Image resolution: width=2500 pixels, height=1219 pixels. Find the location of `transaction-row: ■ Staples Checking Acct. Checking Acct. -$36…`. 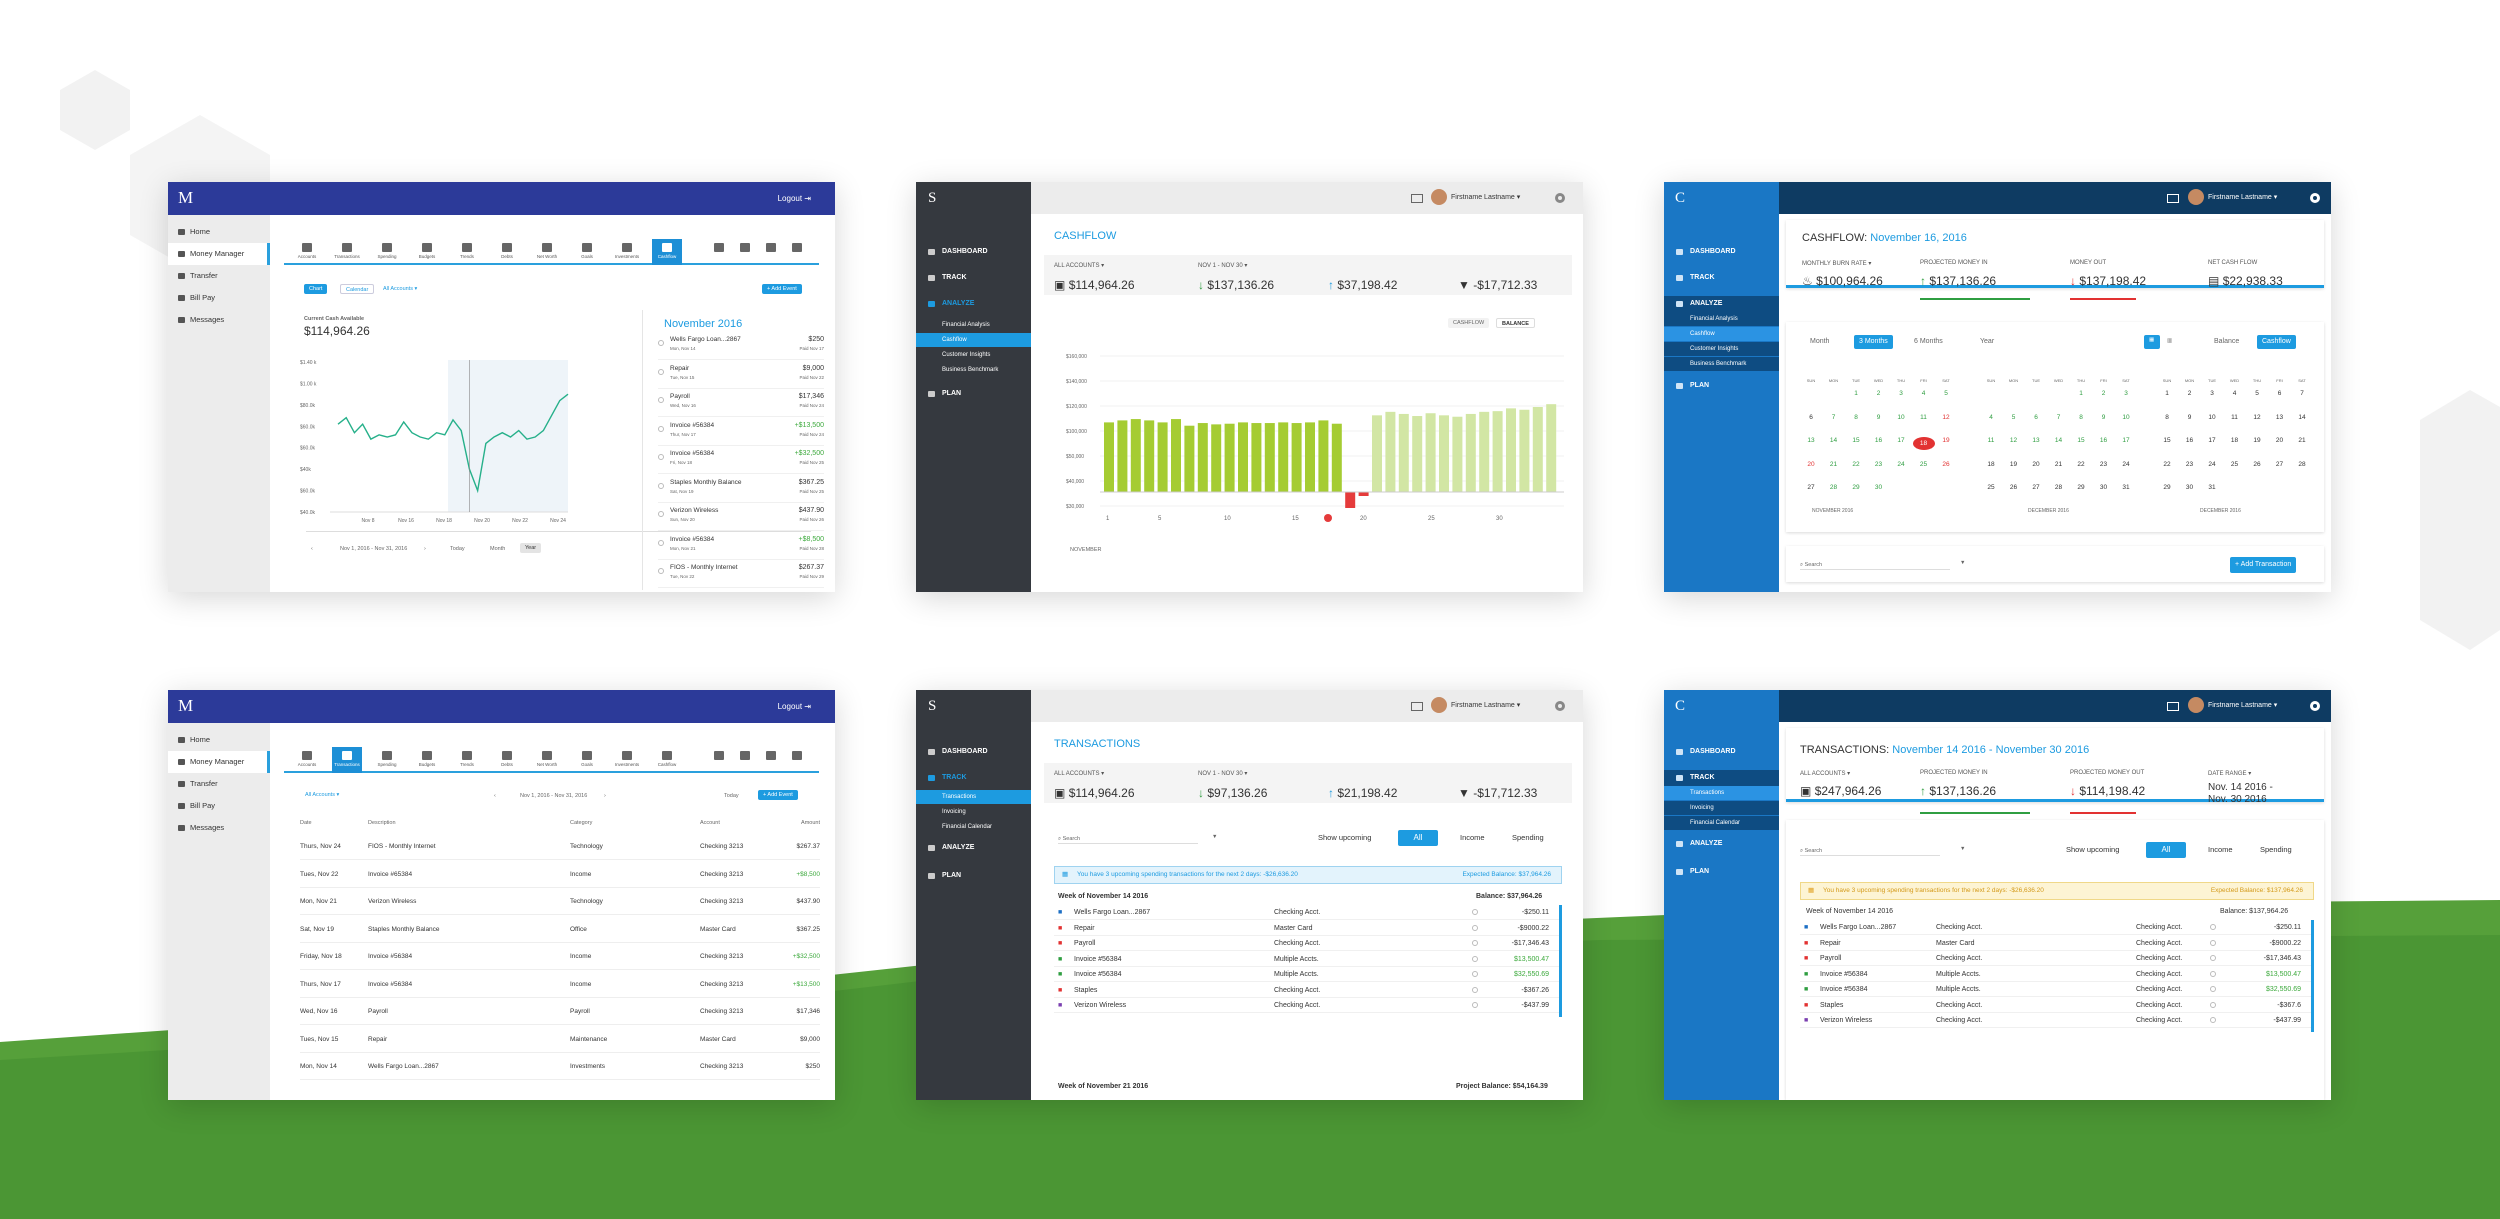

transaction-row: ■ Staples Checking Acct. Checking Acct. -$36… is located at coordinates (2055, 1005).